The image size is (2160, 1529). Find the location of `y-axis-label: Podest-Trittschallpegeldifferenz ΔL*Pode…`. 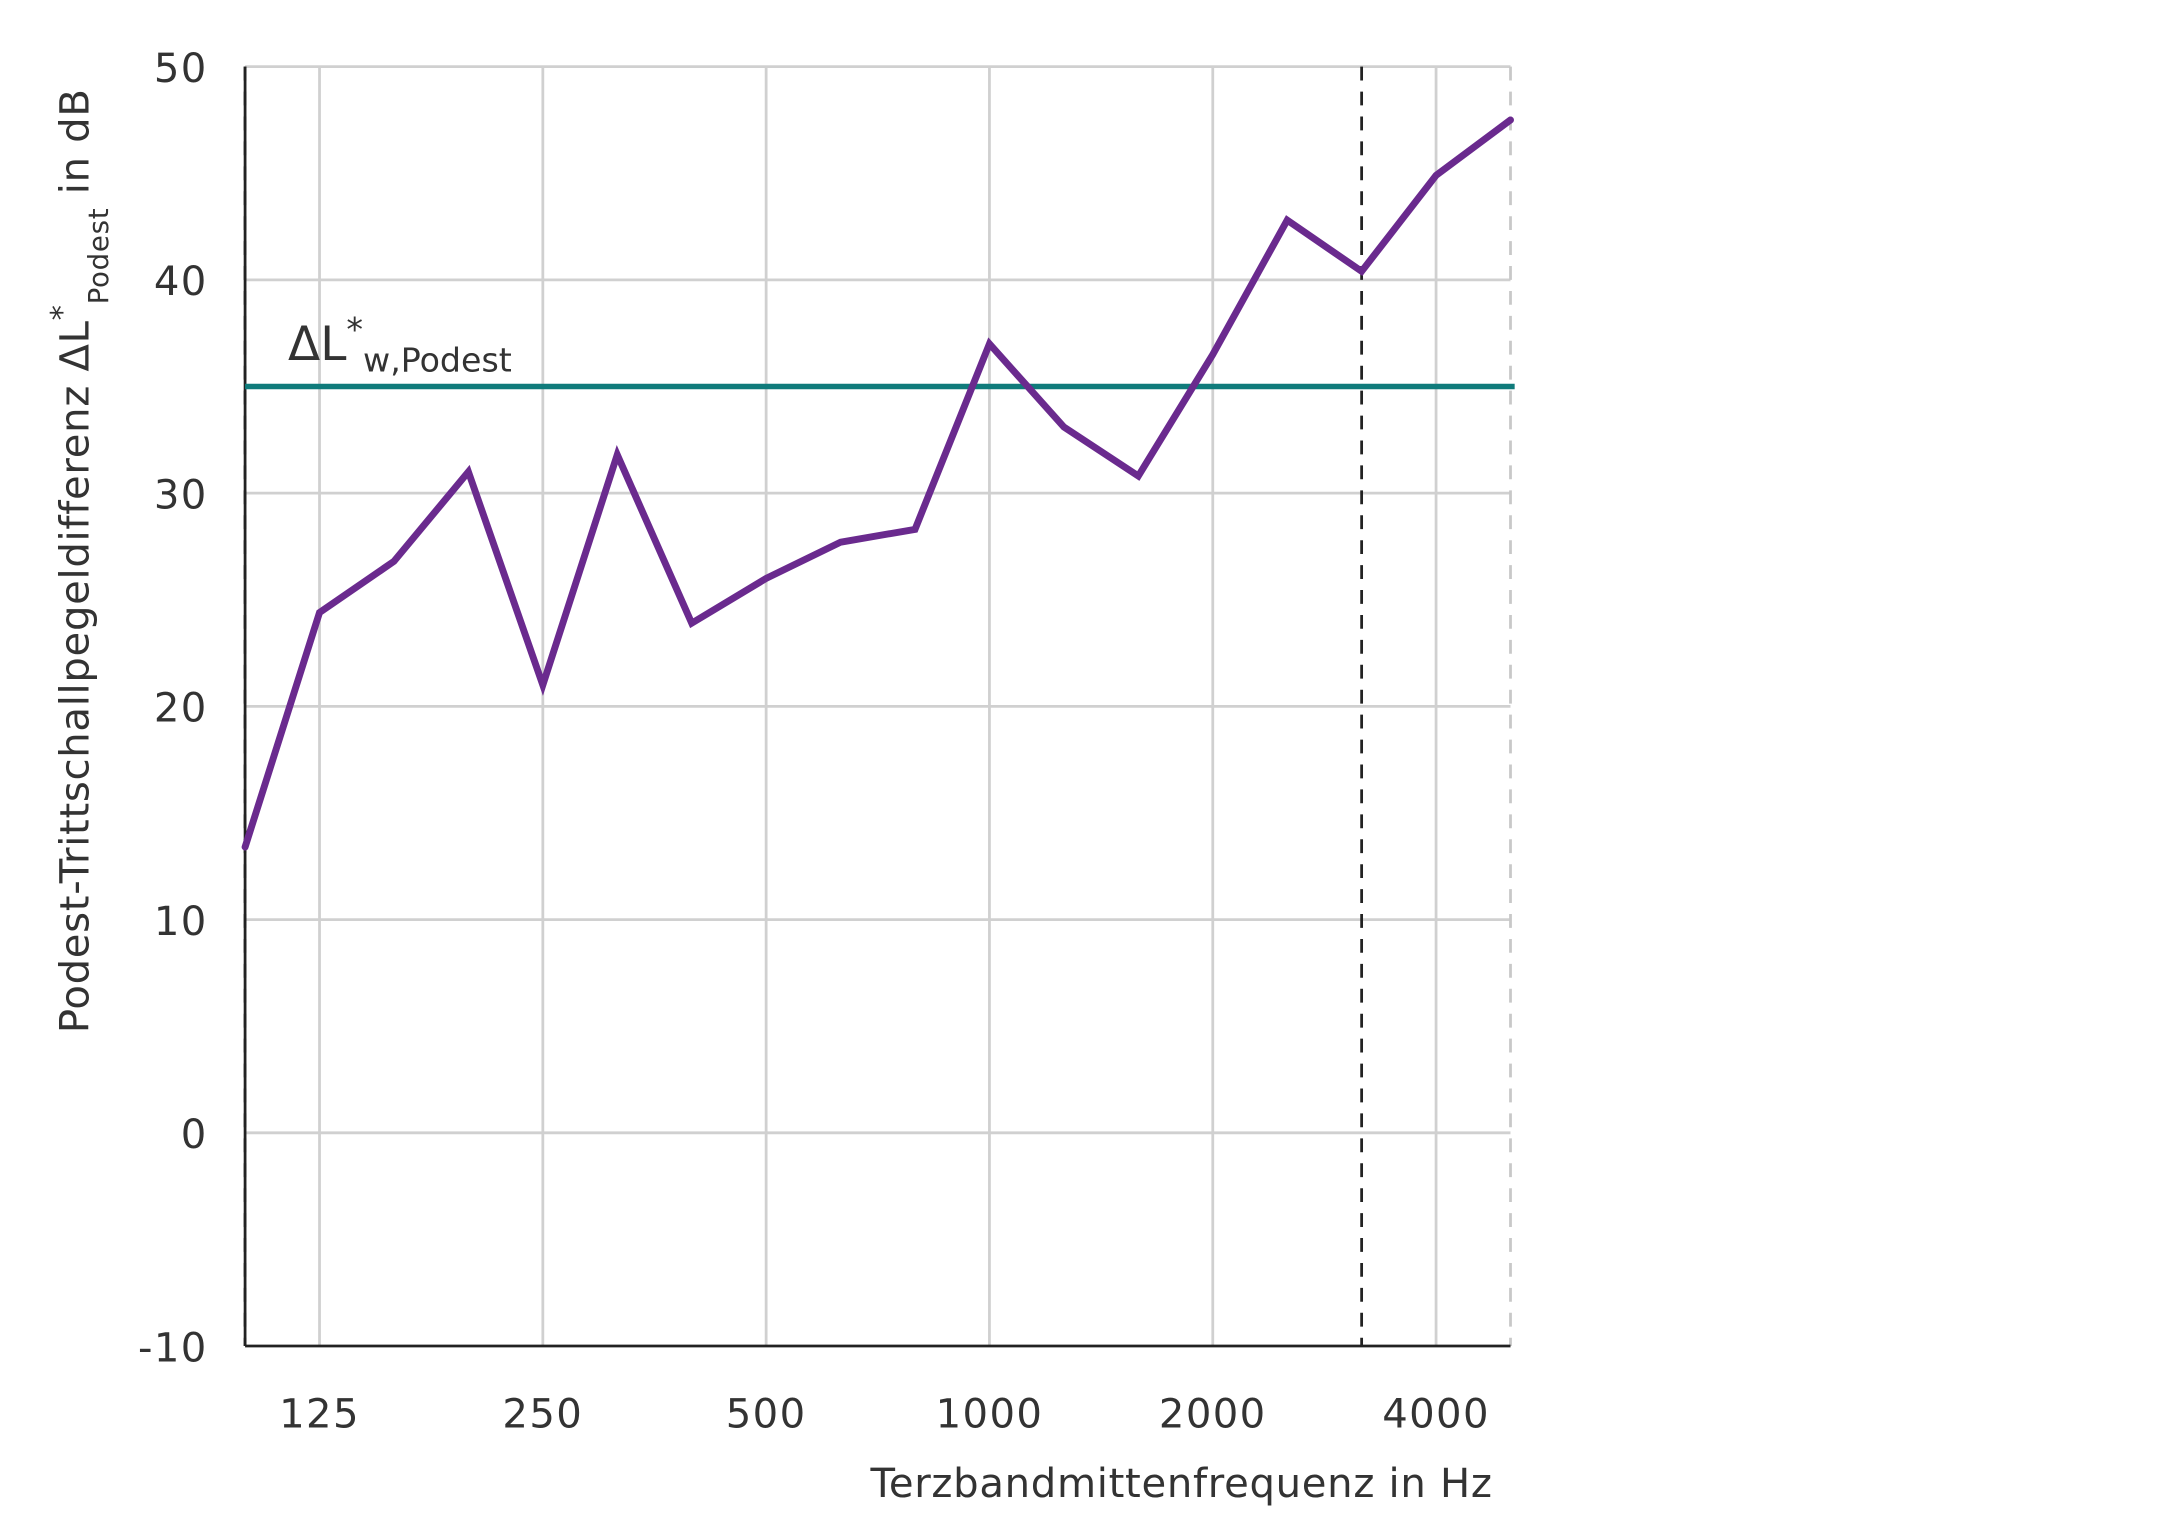

y-axis-label: Podest-Trittschallpegeldifferenz ΔL*Pode… is located at coordinates (80, 560).